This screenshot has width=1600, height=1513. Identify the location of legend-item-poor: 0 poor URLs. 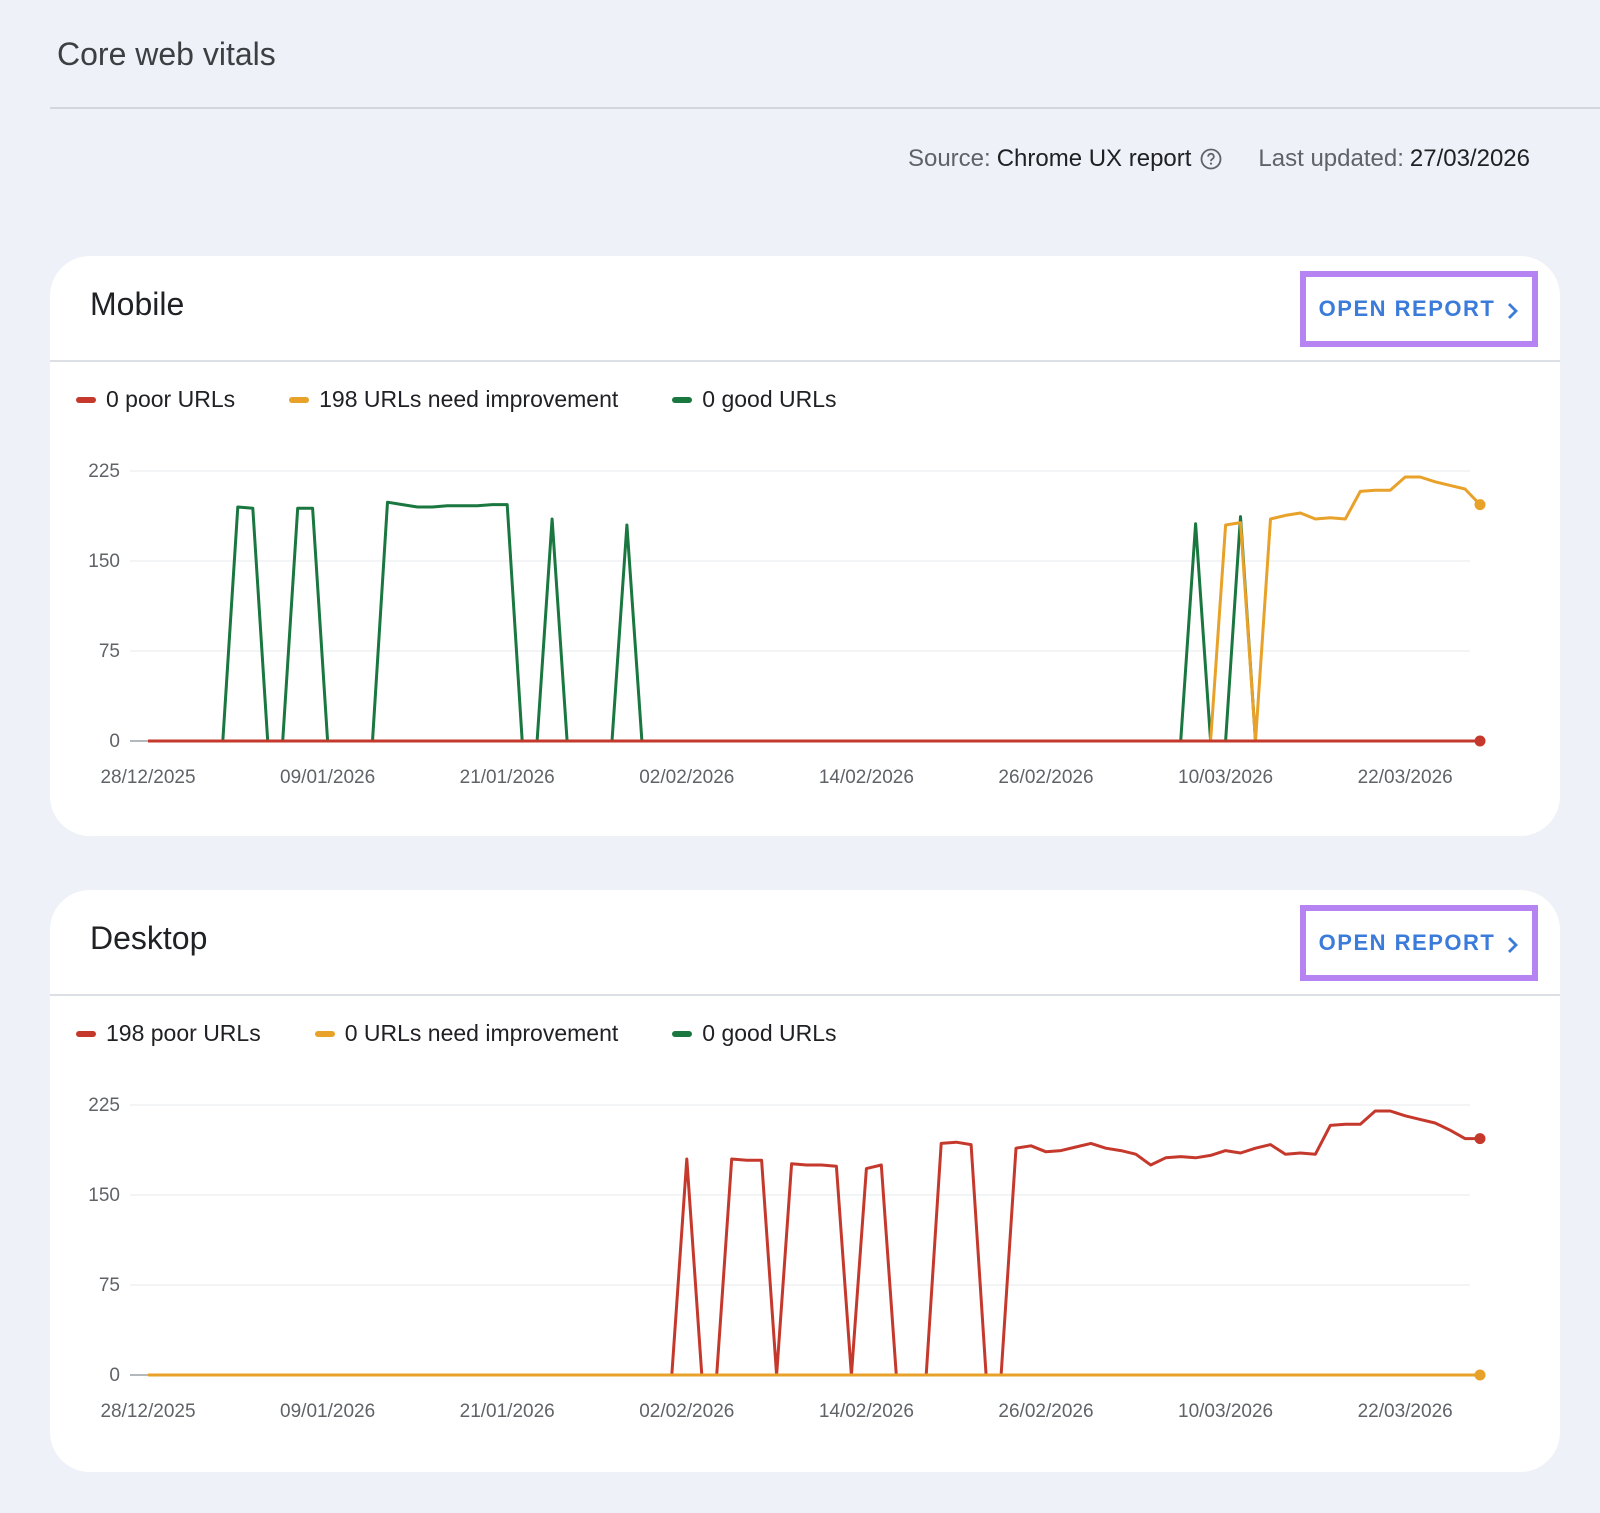
(155, 399).